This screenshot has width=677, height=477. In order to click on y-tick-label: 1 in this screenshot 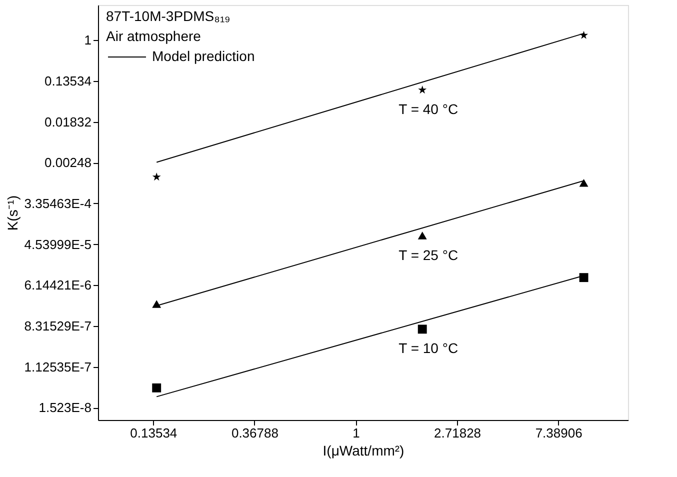, I will do `click(88, 40)`.